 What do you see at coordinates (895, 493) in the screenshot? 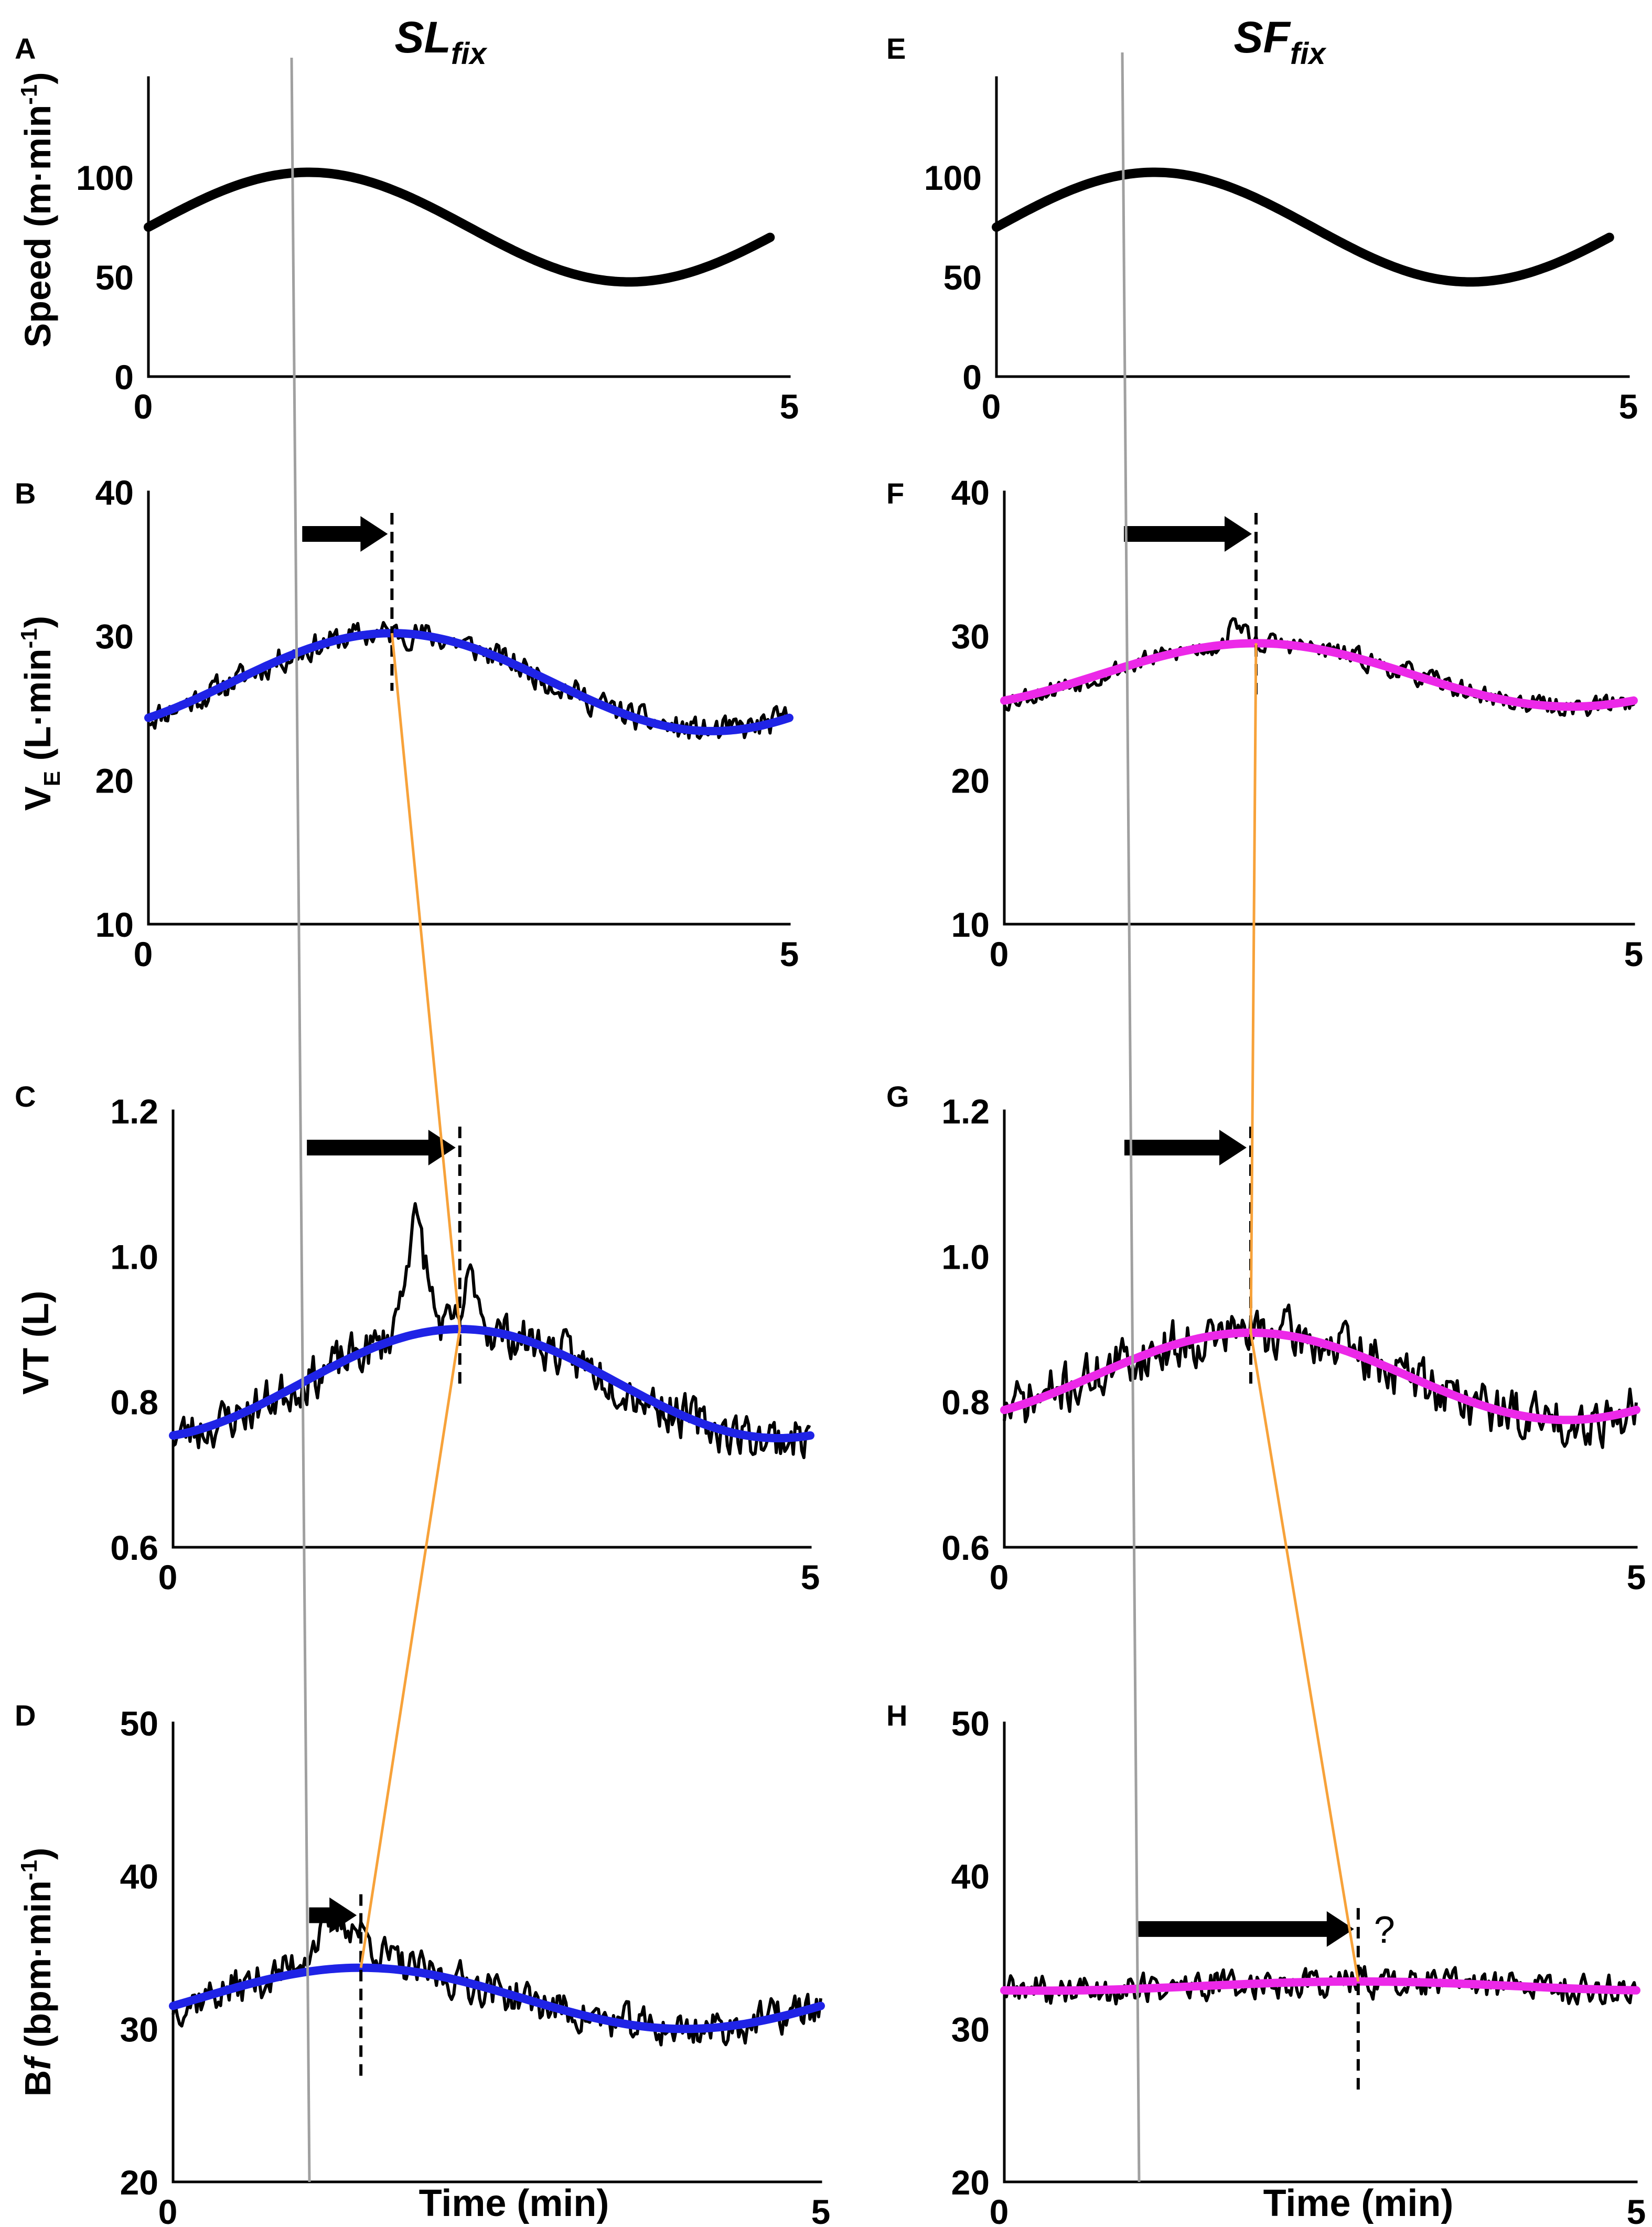
I see `panel-letter-f: F` at bounding box center [895, 493].